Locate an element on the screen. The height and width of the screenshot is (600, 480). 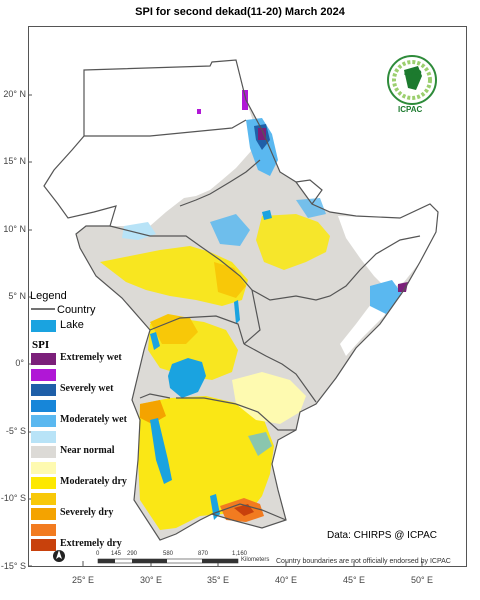
lake-victoria is located at coordinates (187, 378).